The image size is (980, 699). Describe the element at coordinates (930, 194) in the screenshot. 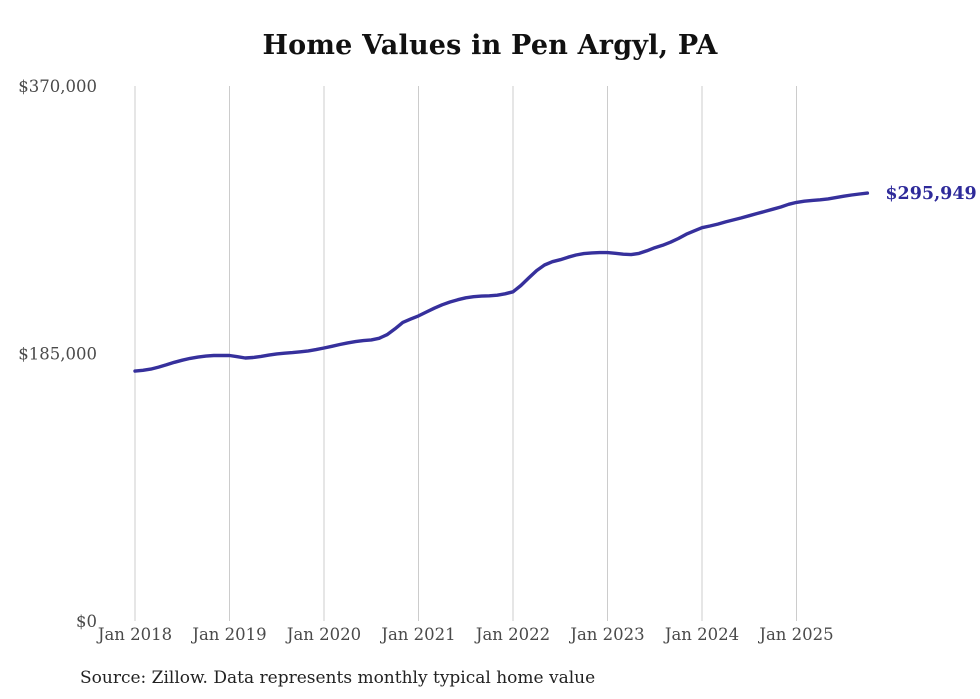

I see `end-value-label: $295,949` at that location.